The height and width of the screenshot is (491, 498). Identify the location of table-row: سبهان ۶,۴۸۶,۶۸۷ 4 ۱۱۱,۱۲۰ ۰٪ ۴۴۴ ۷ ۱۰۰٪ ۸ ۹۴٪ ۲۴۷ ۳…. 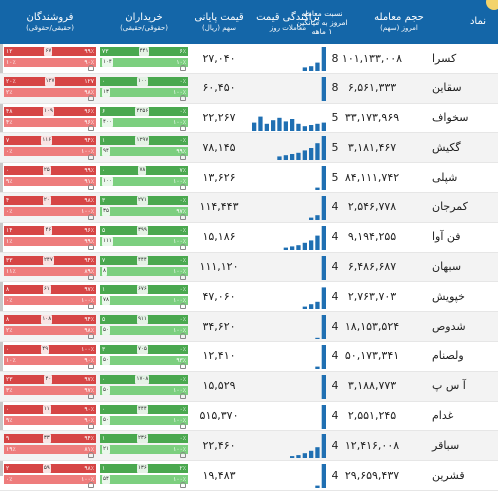
(249, 267).